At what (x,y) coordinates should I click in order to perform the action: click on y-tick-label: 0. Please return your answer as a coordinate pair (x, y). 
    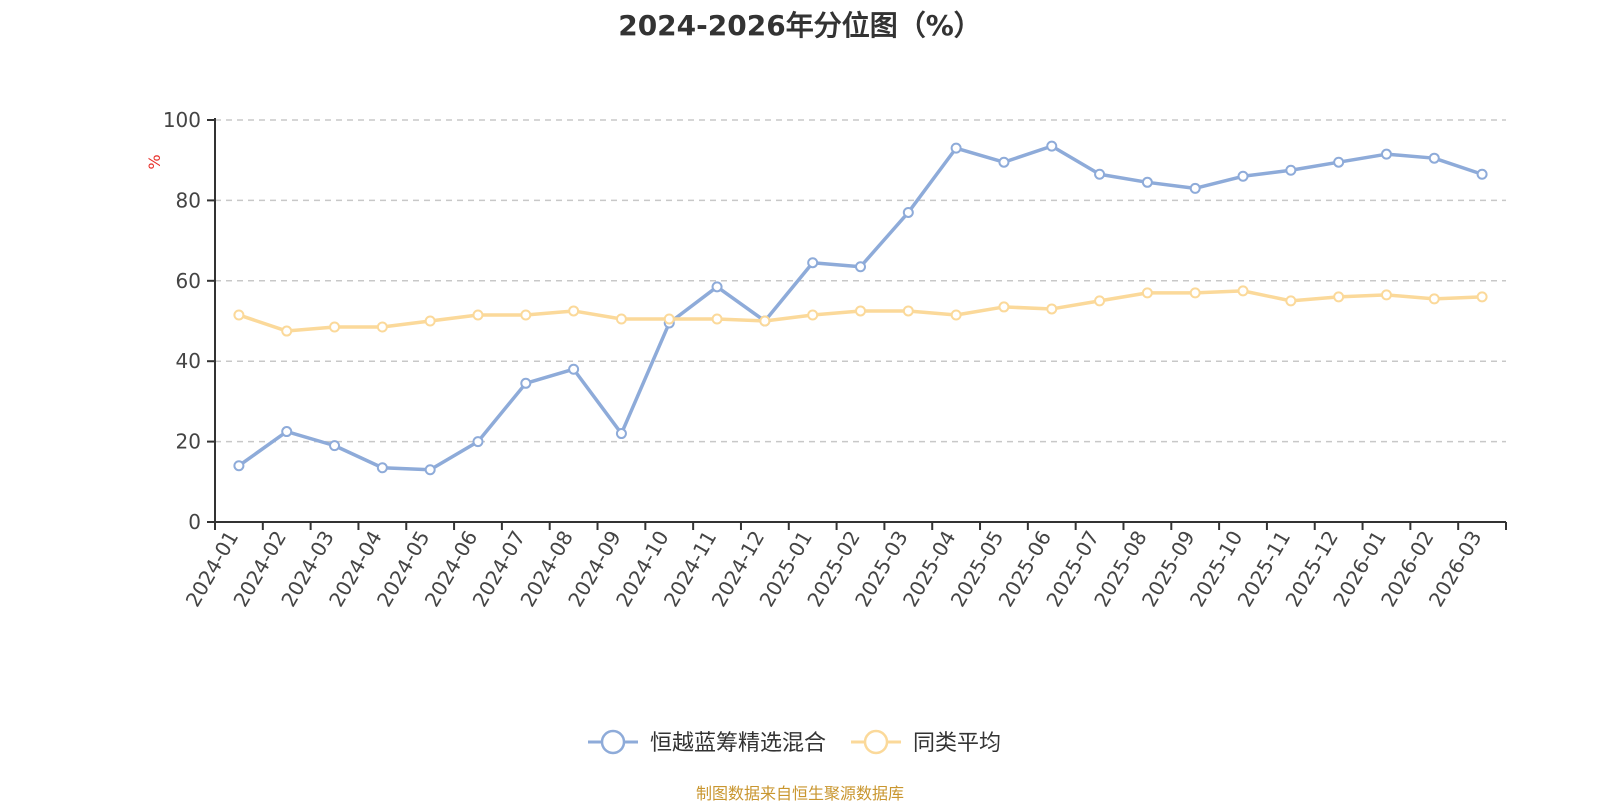
    Looking at the image, I should click on (194, 522).